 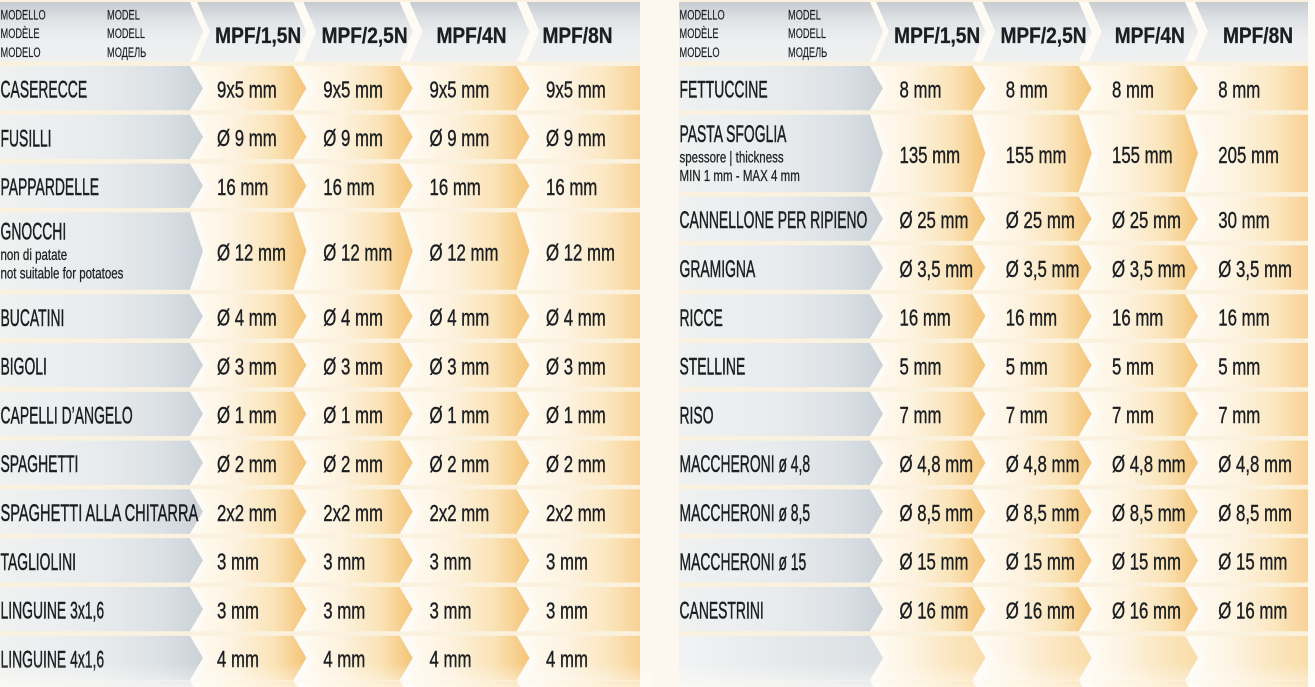 I want to click on svg-text: non di patate, so click(x=34, y=254).